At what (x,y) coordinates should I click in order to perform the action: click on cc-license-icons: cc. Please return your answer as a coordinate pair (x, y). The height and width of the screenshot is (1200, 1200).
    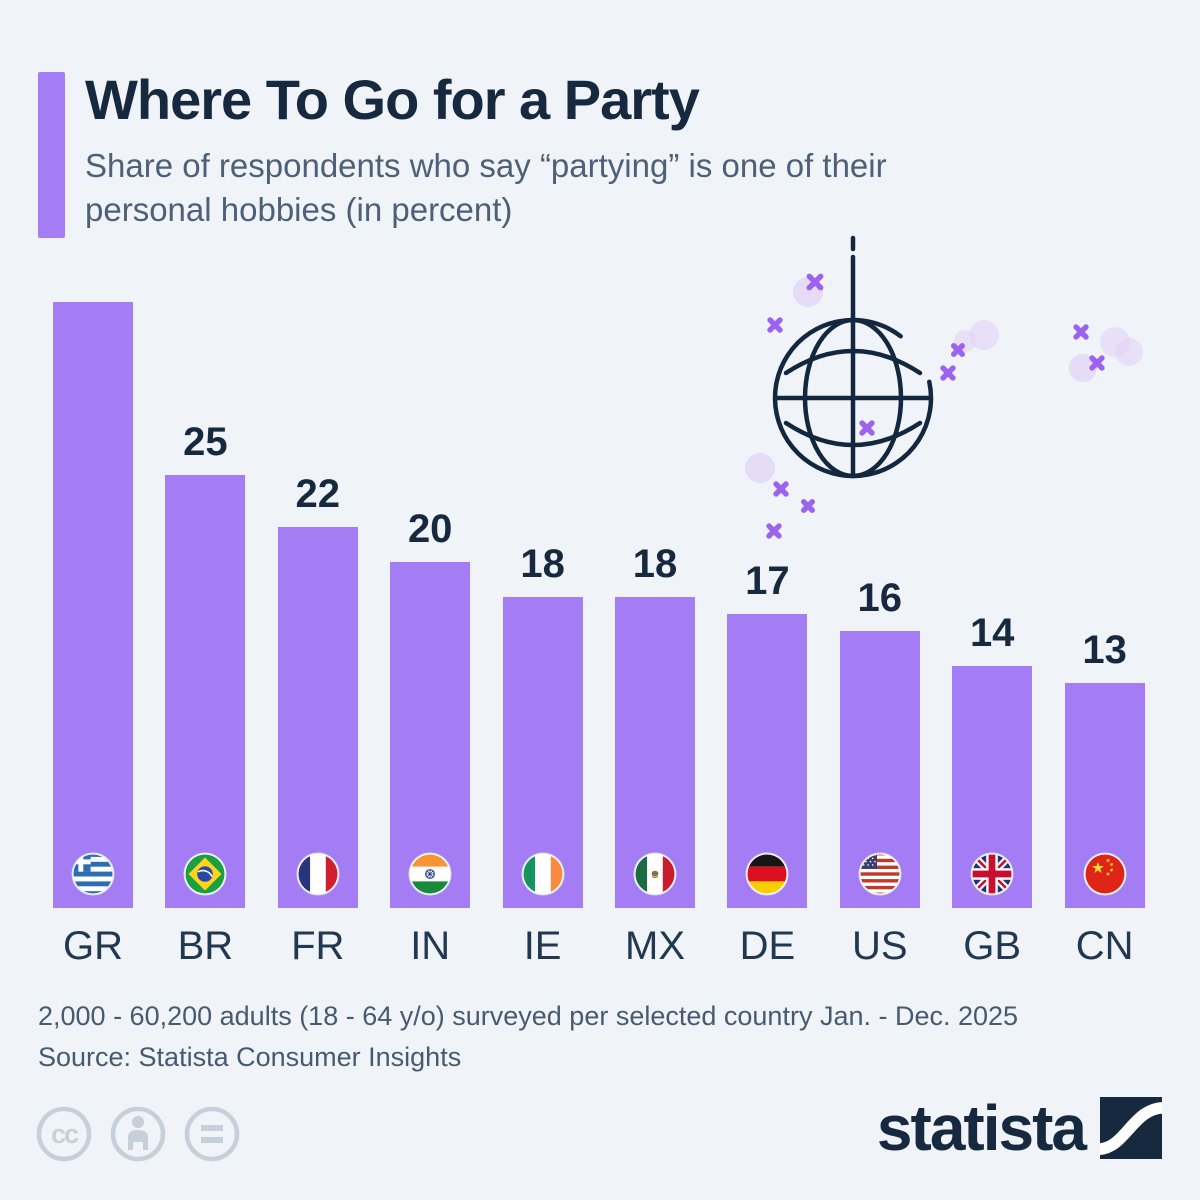
    Looking at the image, I should click on (140, 1136).